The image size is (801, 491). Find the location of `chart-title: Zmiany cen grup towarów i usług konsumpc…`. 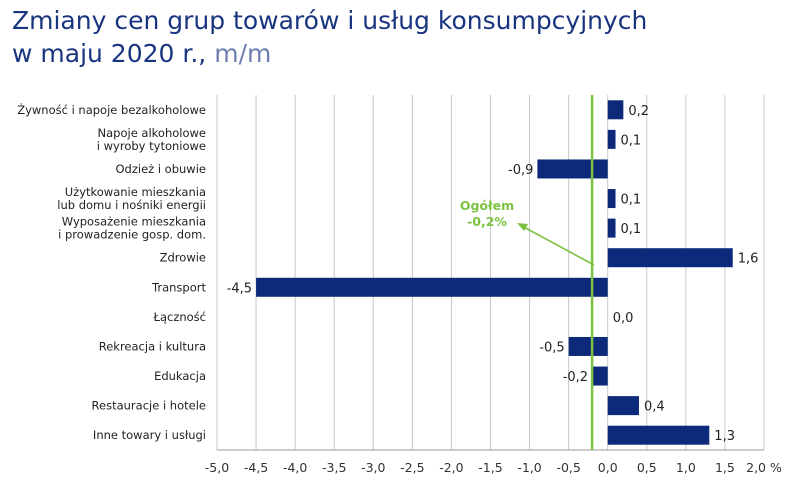

chart-title: Zmiany cen grup towarów i usług konsumpc… is located at coordinates (329, 37).